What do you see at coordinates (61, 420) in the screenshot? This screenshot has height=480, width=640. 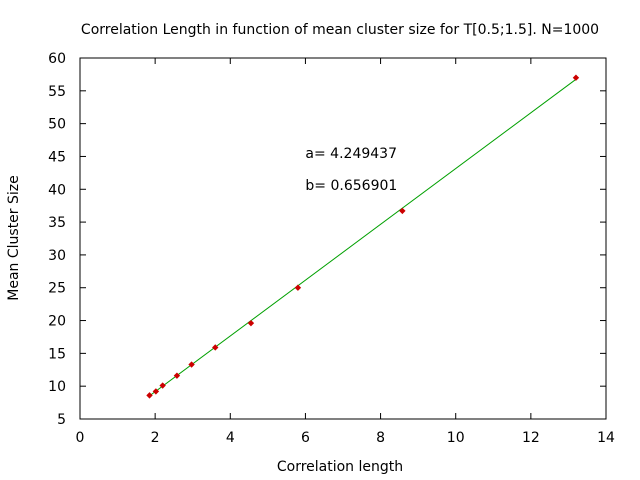 I see `y-tick-label: 5` at bounding box center [61, 420].